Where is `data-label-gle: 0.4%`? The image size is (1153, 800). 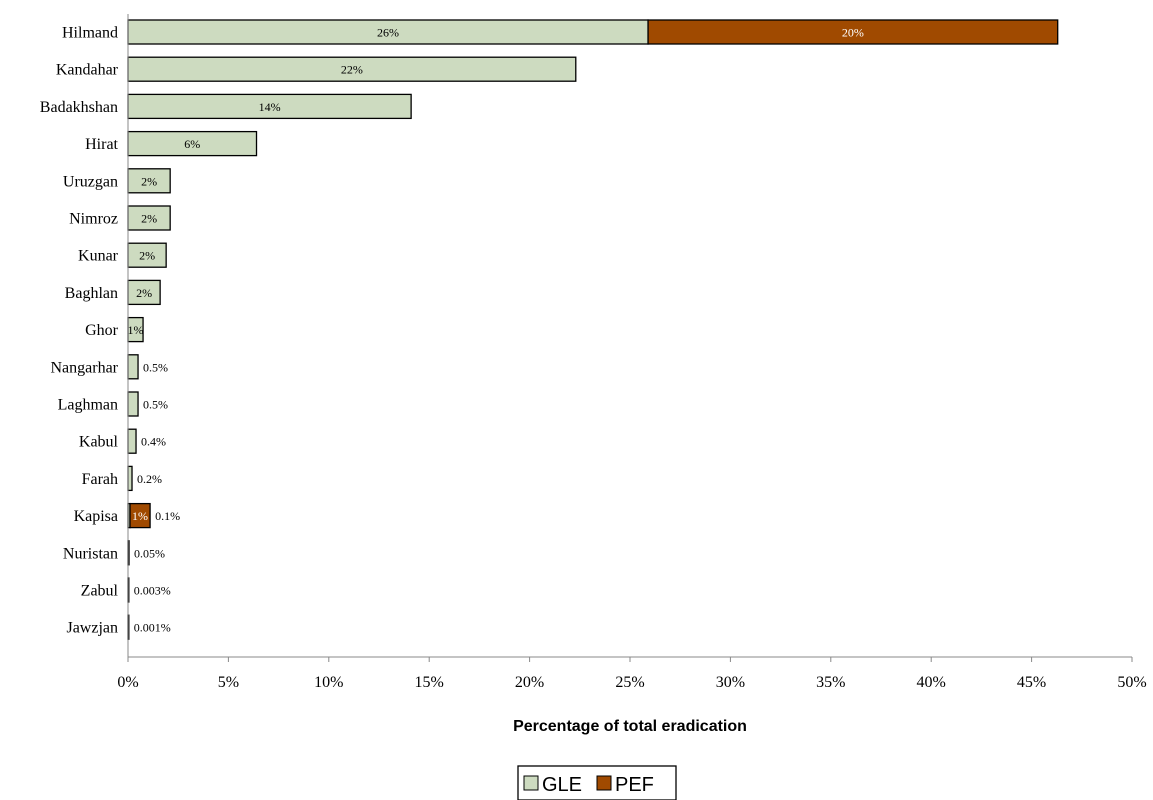
data-label-gle: 0.4% is located at coordinates (153, 442).